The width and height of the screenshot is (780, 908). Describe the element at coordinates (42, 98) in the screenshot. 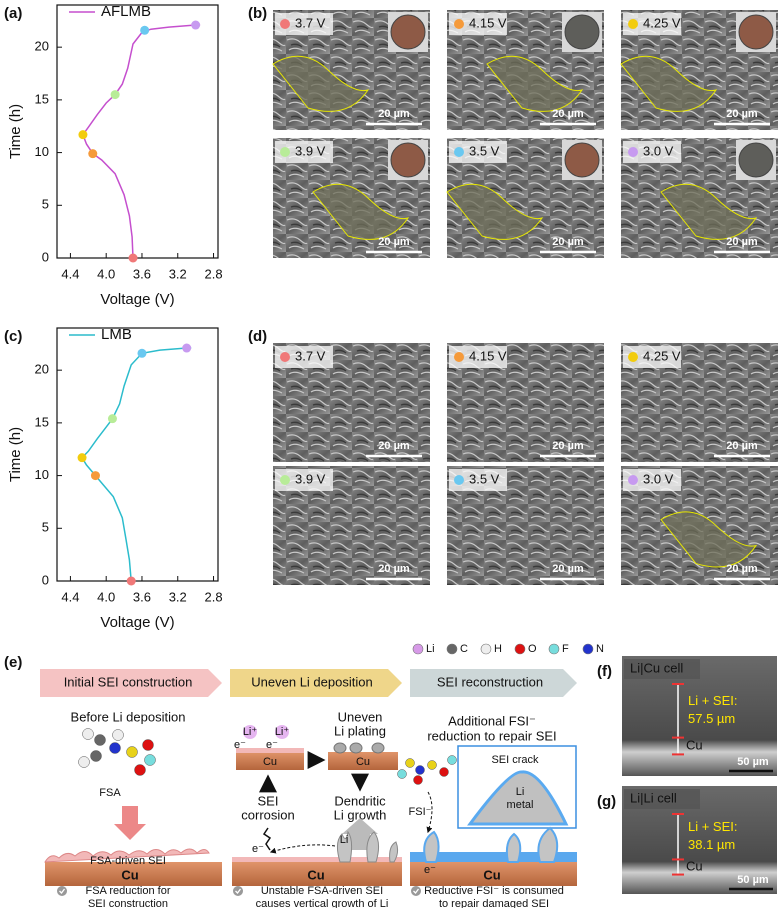

I see `y-tick-label: 15` at that location.